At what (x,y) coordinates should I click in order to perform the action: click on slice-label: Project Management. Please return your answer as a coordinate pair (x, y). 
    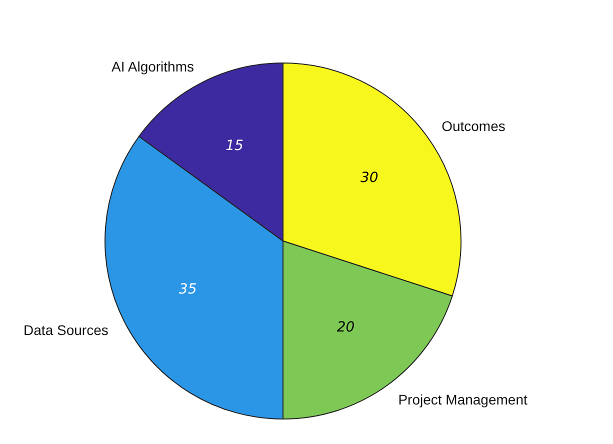
    Looking at the image, I should click on (463, 400).